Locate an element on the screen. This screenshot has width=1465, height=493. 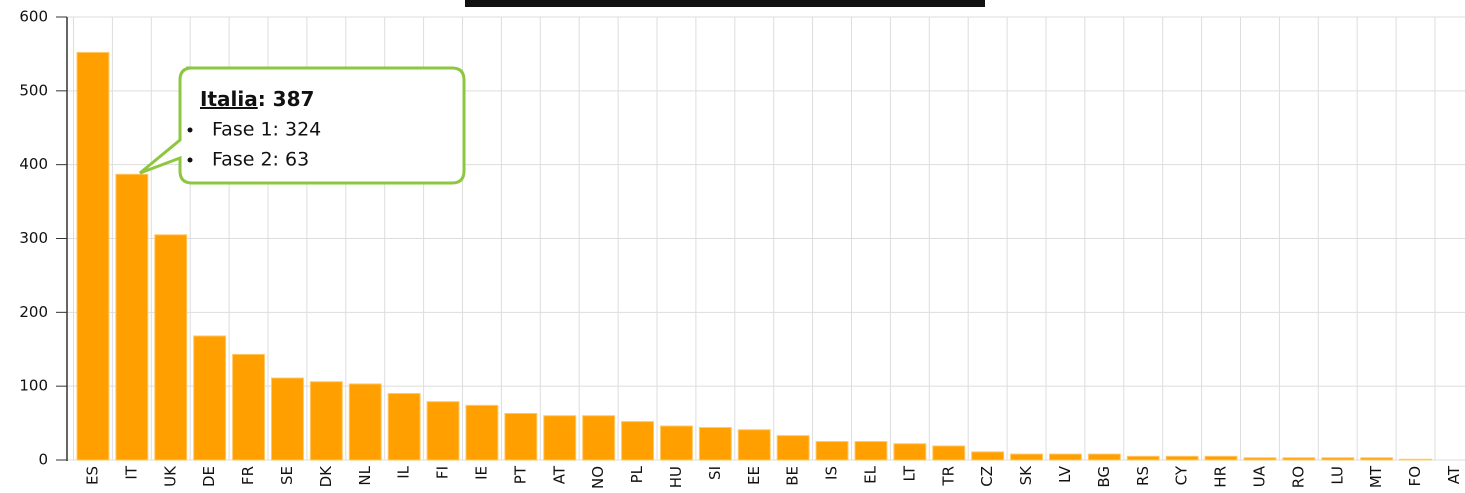
x-tick-label: FR is located at coordinates (248, 475).